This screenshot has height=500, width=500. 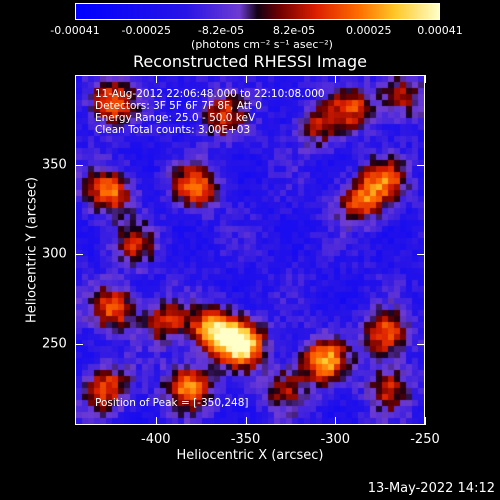 I want to click on x-tick-label: -350, so click(x=245, y=439).